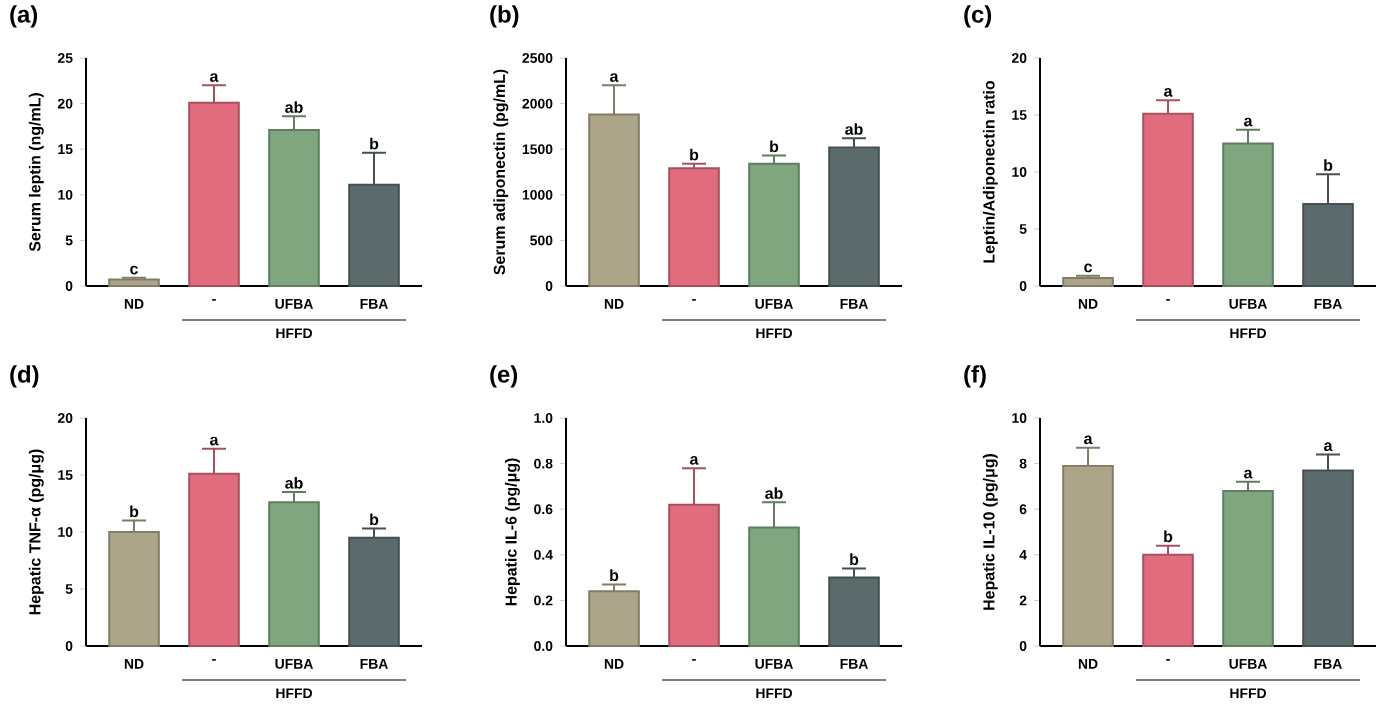 The height and width of the screenshot is (710, 1392). What do you see at coordinates (975, 376) in the screenshot?
I see `chart-title: (f)` at bounding box center [975, 376].